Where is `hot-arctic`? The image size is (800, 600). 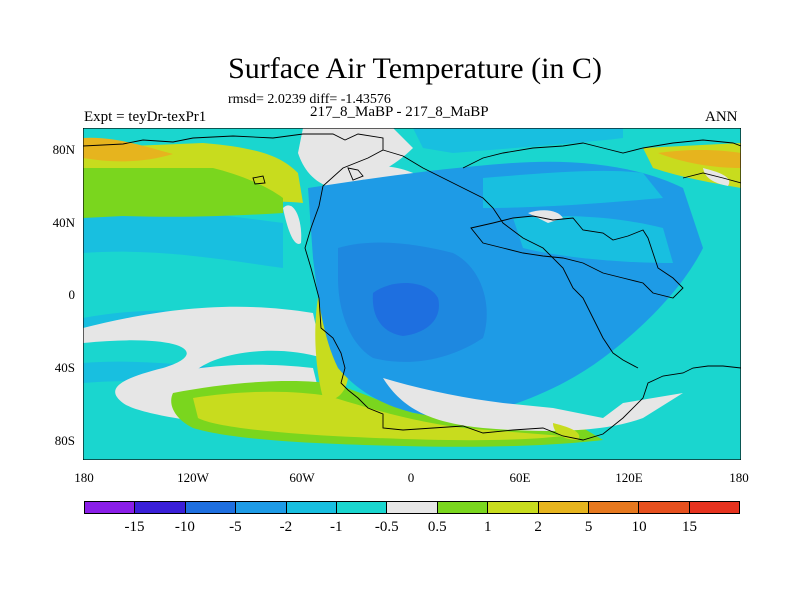 hot-arctic is located at coordinates (699, 158).